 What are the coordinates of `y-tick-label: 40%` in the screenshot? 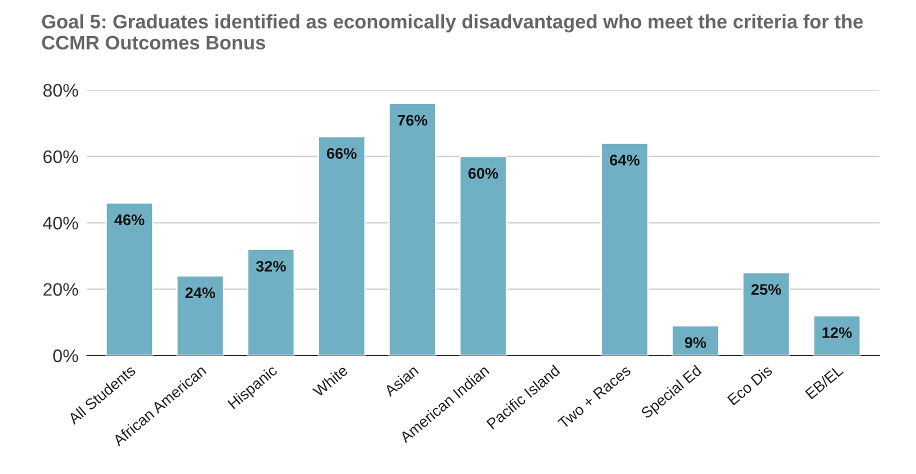 It's located at (60, 223).